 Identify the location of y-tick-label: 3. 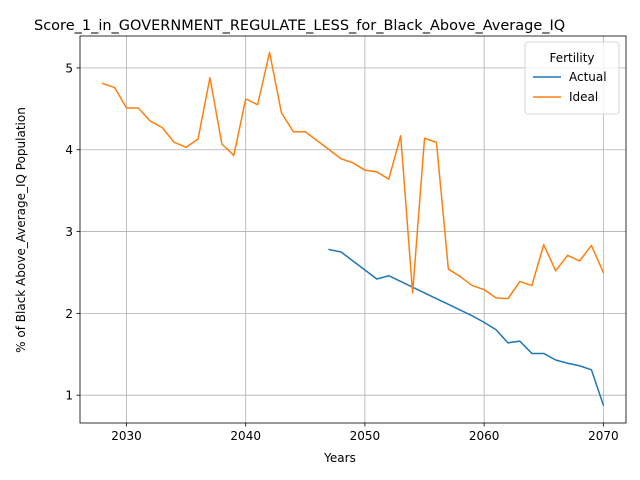
(69, 232).